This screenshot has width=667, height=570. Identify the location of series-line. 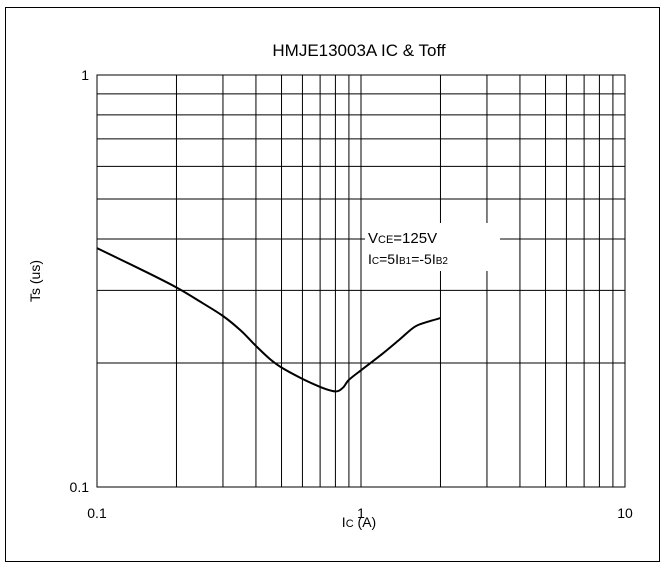
(268, 320).